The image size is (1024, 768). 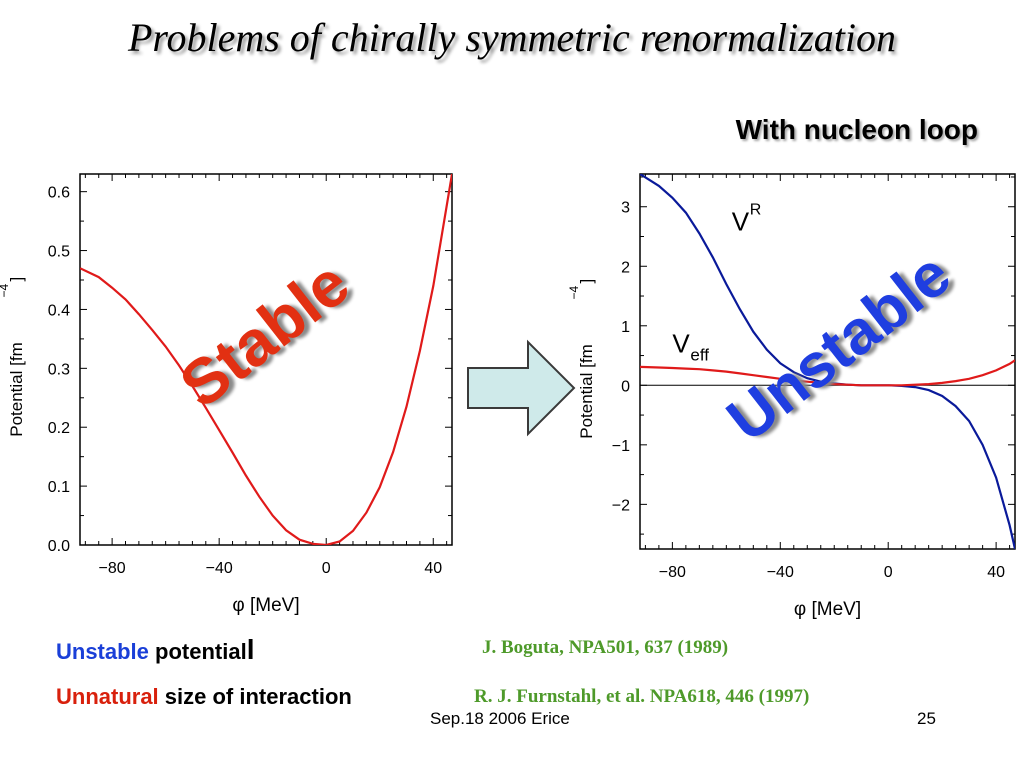 I want to click on note-potential-word: potential, so click(x=197, y=651).